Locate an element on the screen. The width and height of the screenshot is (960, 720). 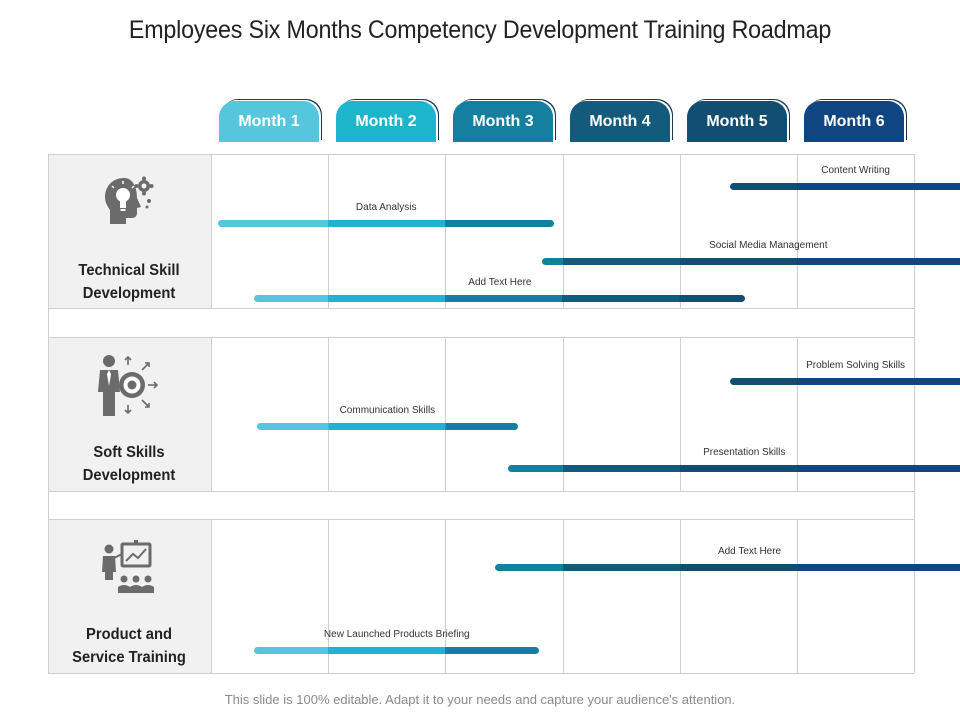
row-label: Technical Skill Development is located at coordinates (128, 282).